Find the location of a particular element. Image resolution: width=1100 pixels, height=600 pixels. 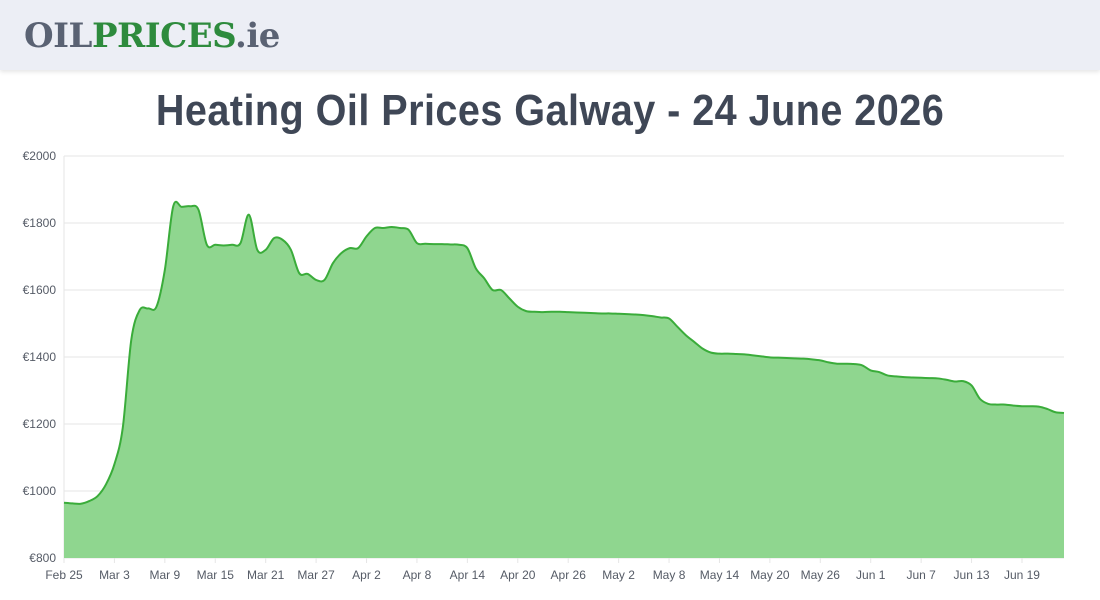

x-tick-label: May 26 is located at coordinates (821, 575).